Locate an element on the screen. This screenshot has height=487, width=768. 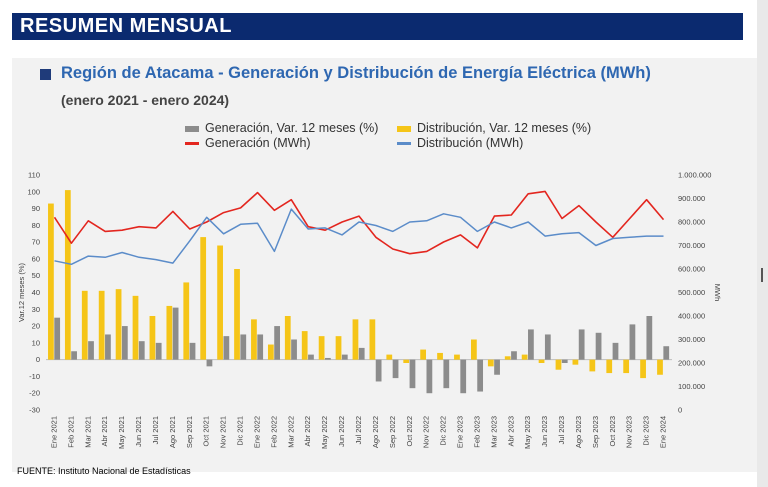
x-tick-label: Jun 2021 is located at coordinates (138, 431).